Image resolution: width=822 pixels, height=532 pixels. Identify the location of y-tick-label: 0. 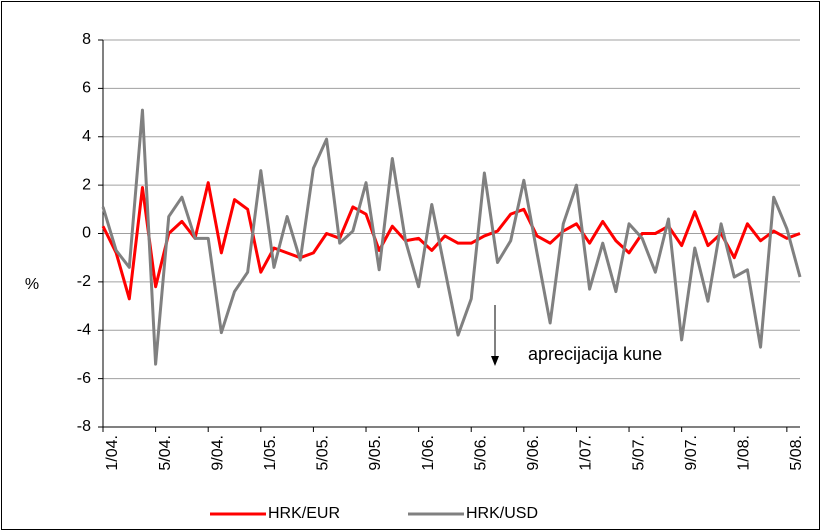
(86, 233).